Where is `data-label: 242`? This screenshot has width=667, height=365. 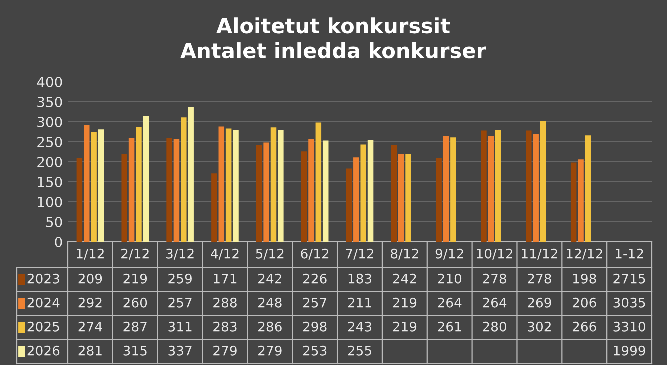
data-label: 242 is located at coordinates (404, 279).